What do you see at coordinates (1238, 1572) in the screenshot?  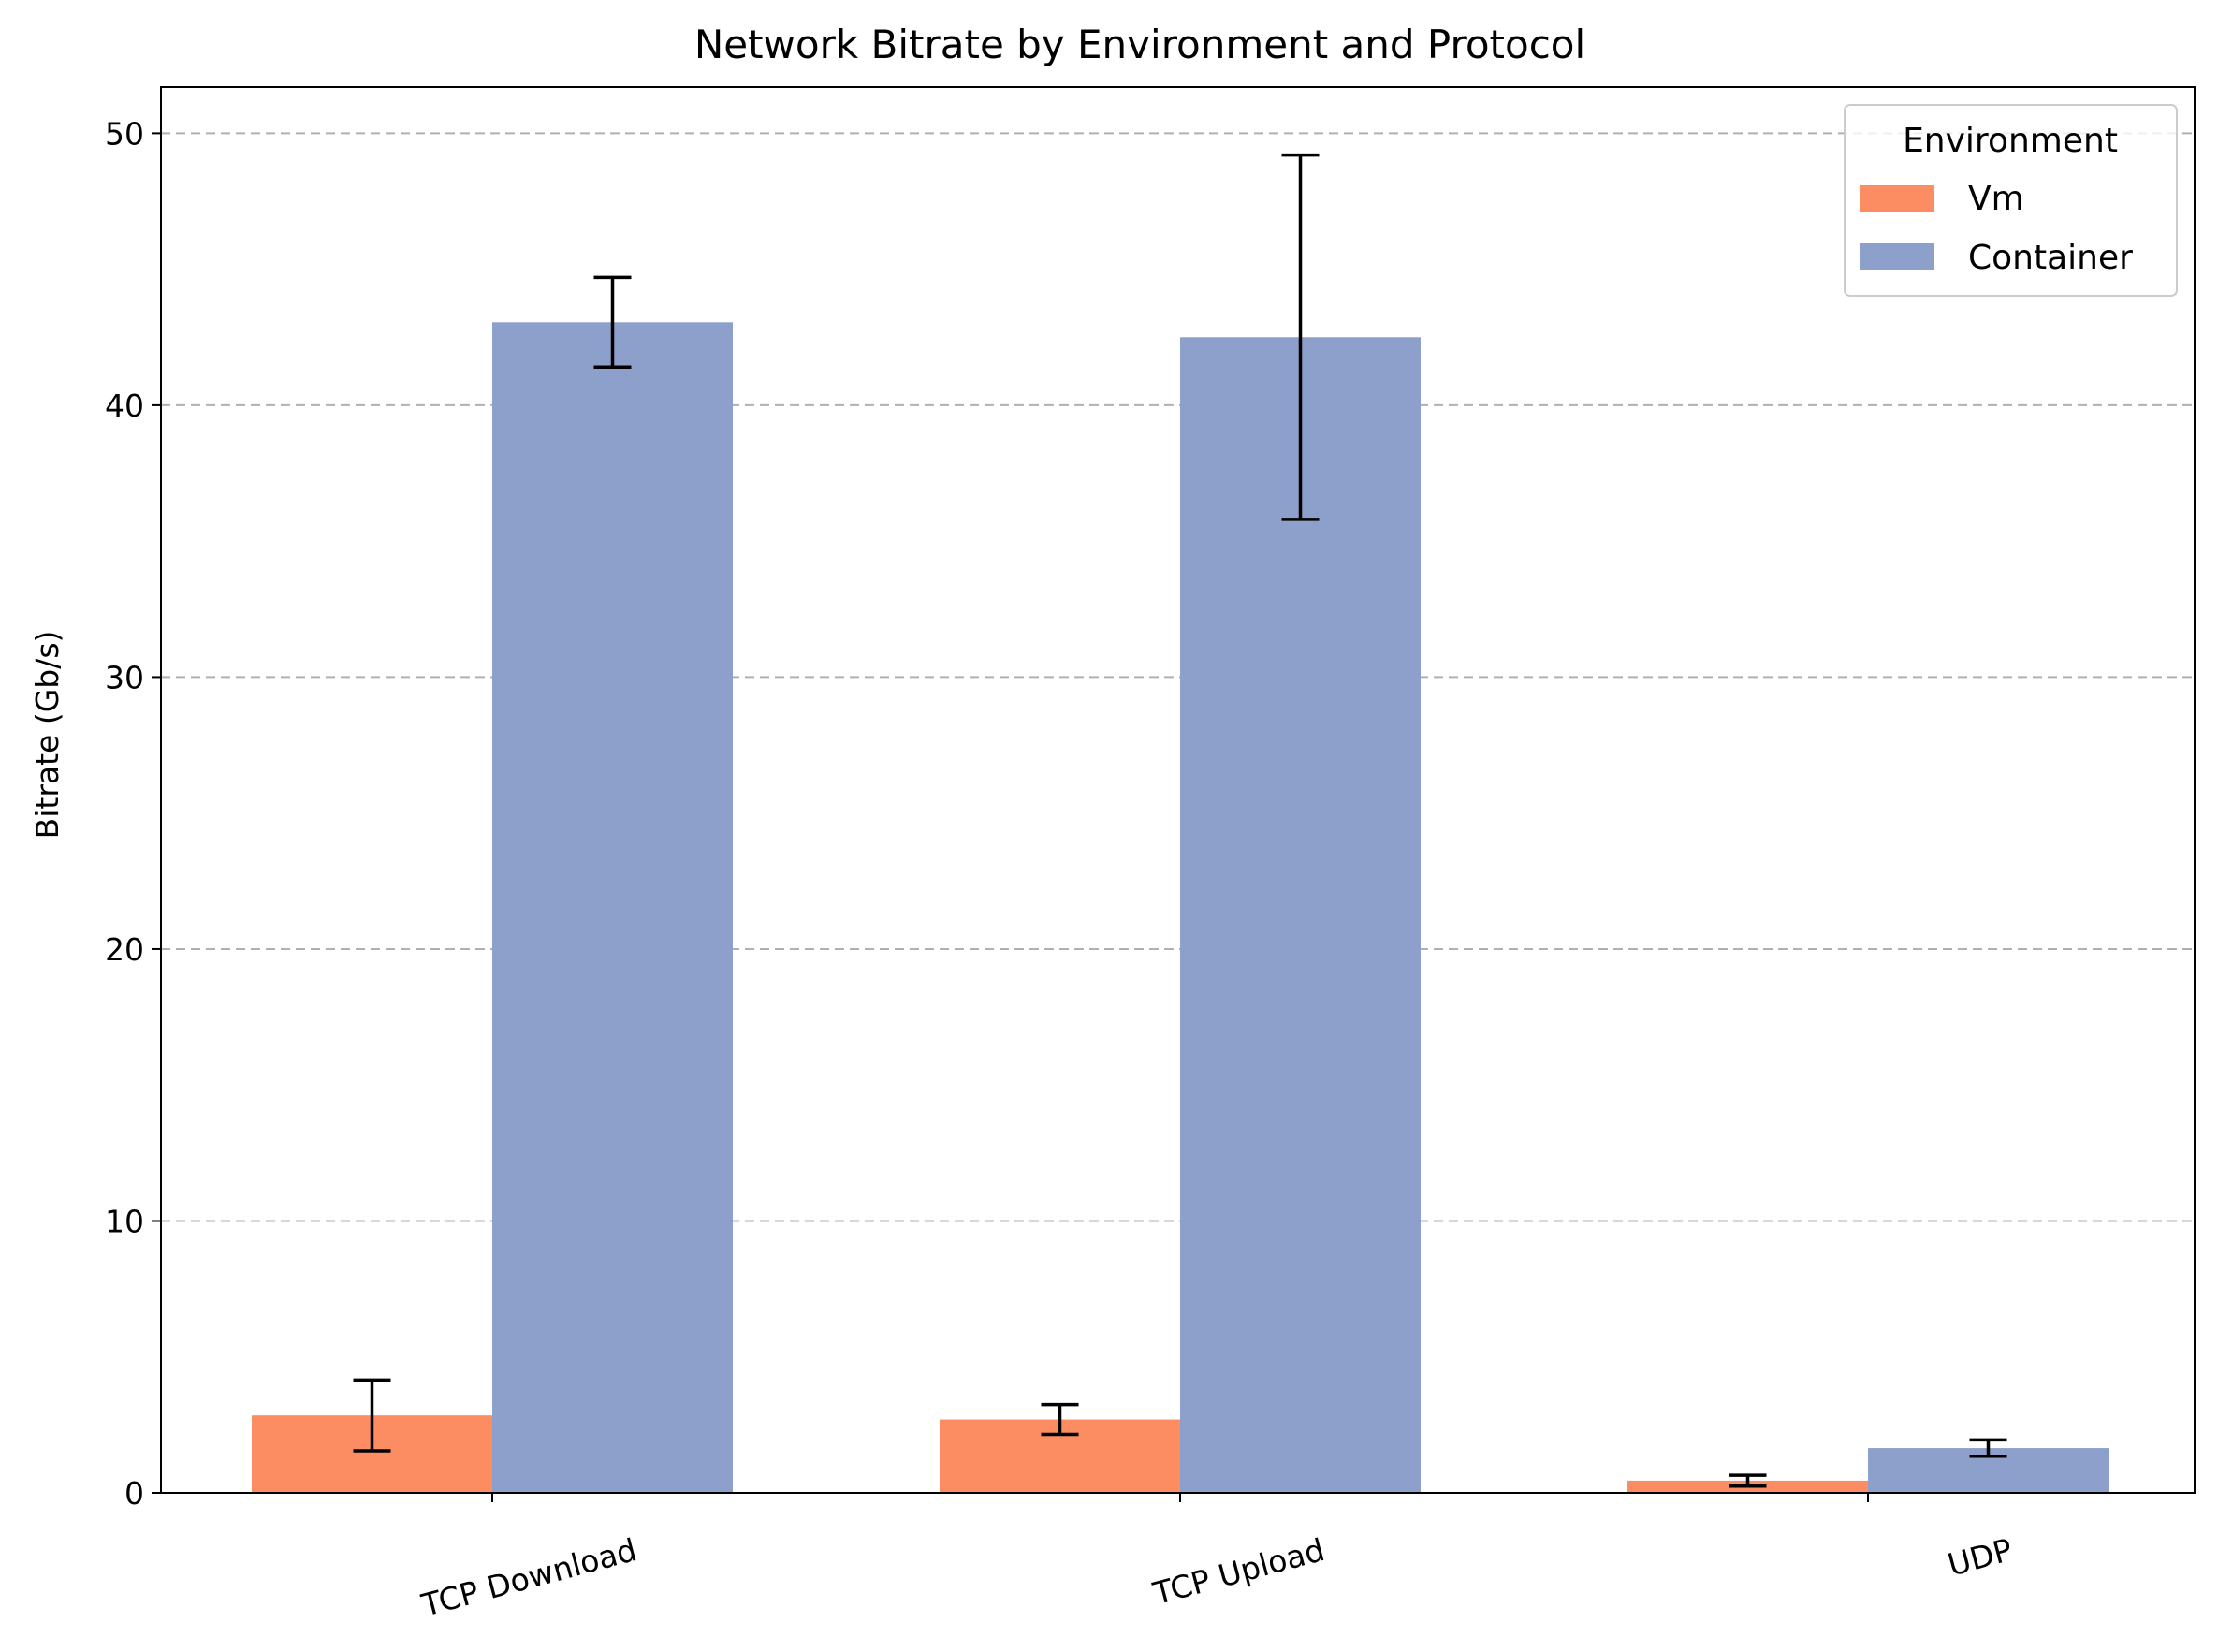 I see `x-tick-label: TCP Upload` at bounding box center [1238, 1572].